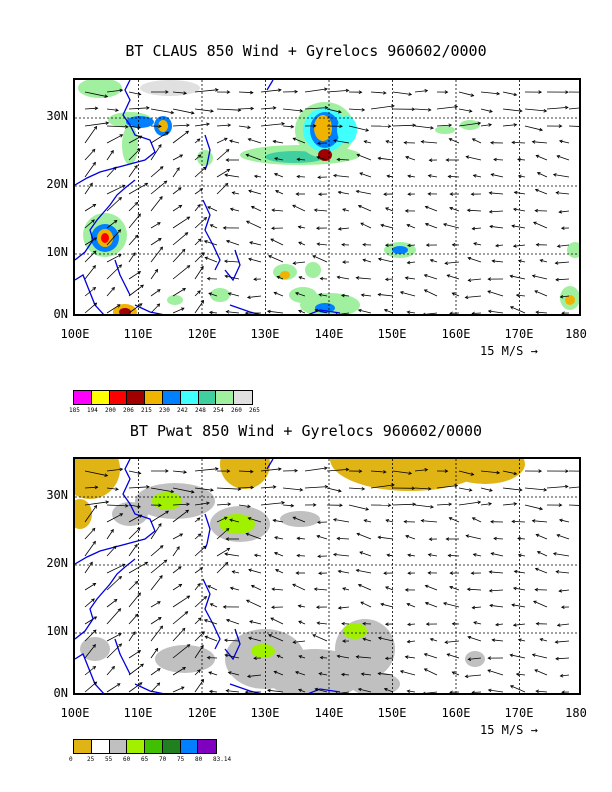 The width and height of the screenshot is (612, 792). Describe the element at coordinates (145, 759) in the screenshot. I see `colorbar-label: 65` at that location.